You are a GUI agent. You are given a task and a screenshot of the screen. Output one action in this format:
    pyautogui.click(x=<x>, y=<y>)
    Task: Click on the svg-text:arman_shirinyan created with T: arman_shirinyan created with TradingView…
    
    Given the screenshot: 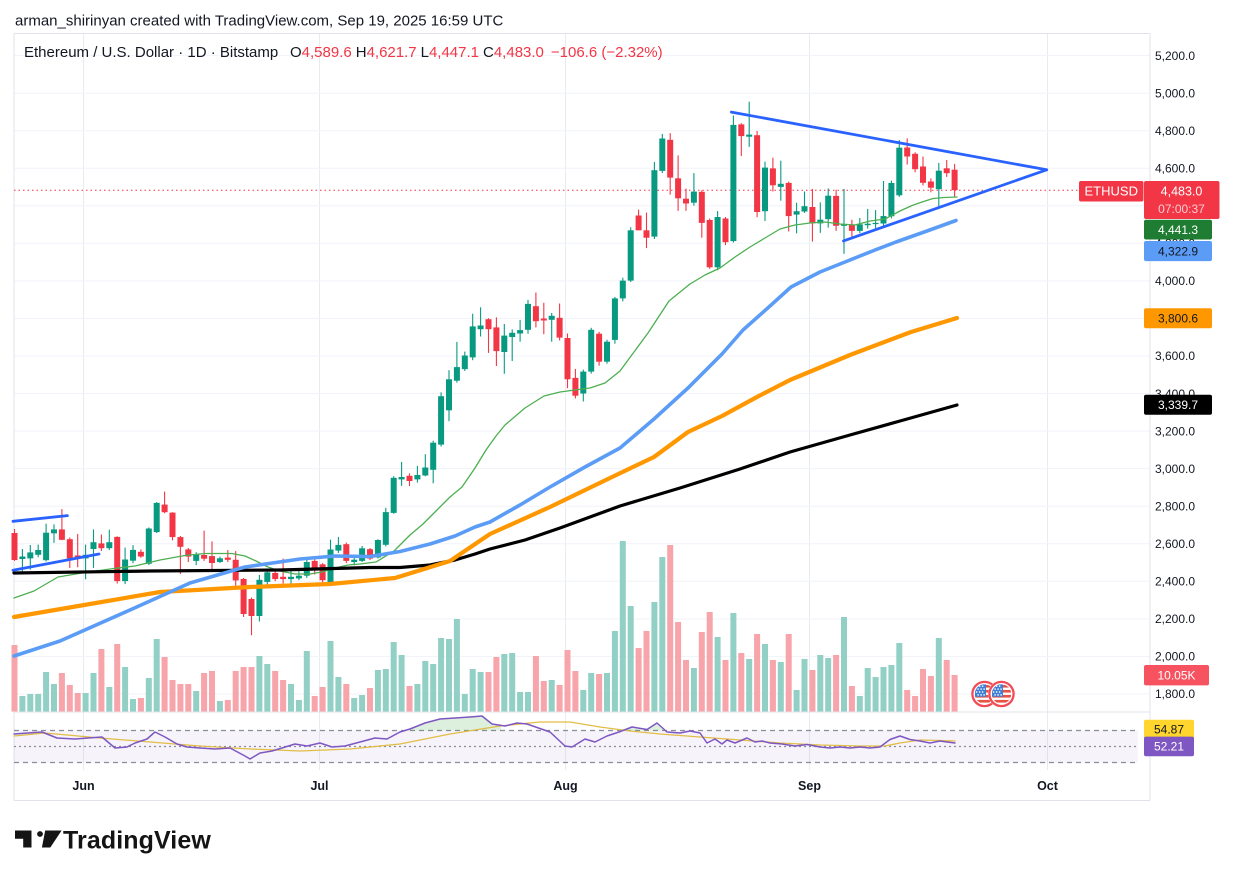 What is the action you would take?
    pyautogui.click(x=259, y=21)
    